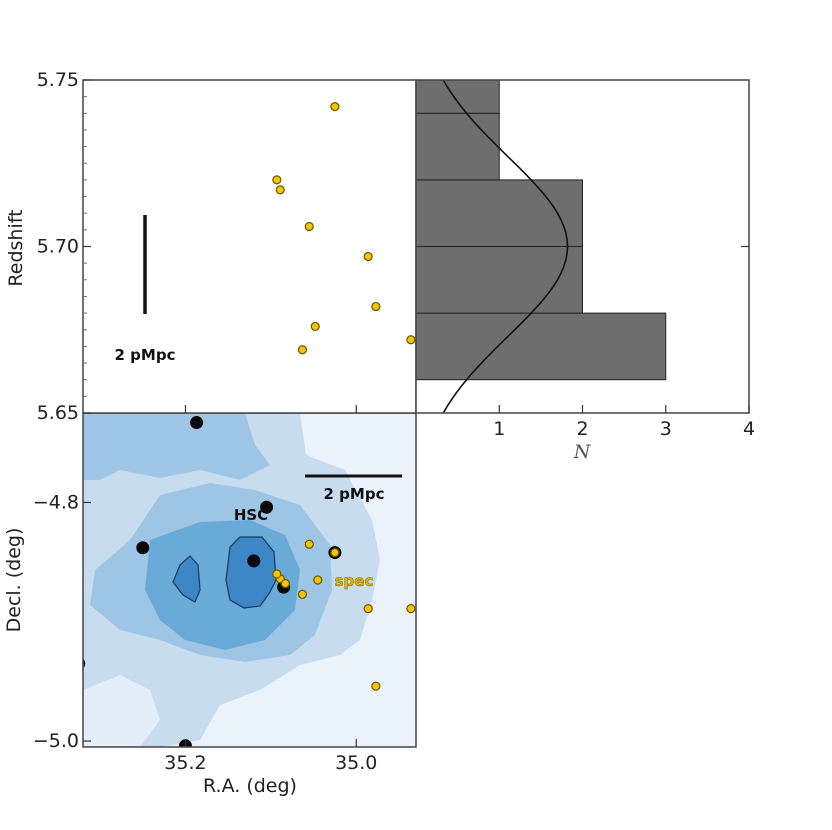  What do you see at coordinates (666, 429) in the screenshot?
I see `histogram-xtick-label-2: 3` at bounding box center [666, 429].